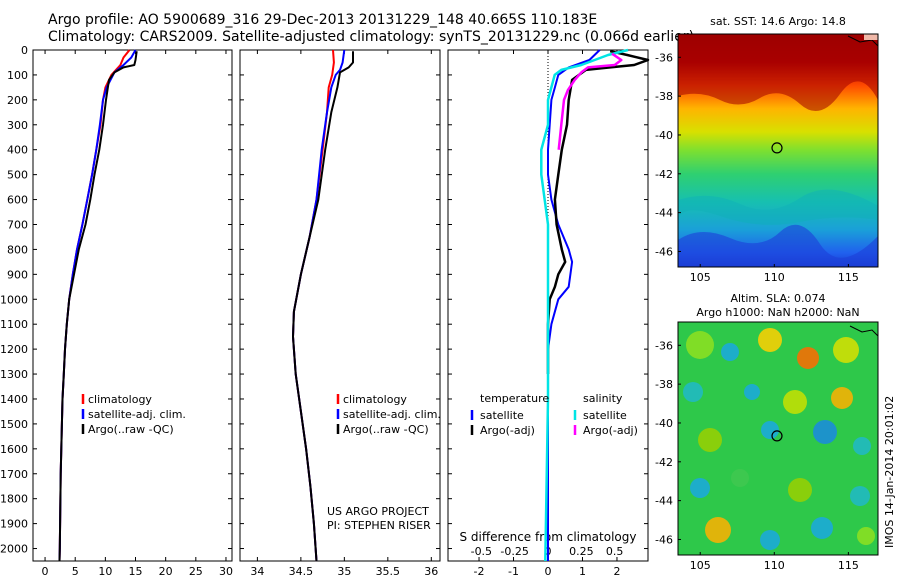 The width and height of the screenshot is (900, 580). I want to click on x-tick-label: 35.5, so click(388, 571).